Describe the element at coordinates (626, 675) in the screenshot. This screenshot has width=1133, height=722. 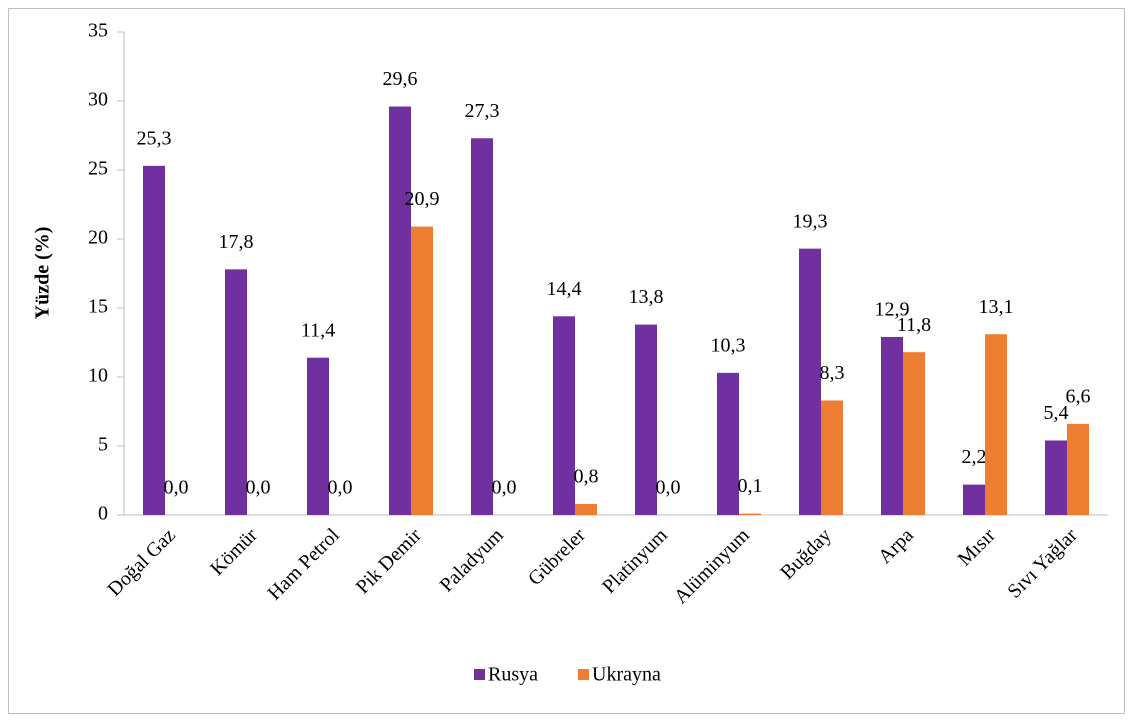
I see `legend-label: Ukrayna` at that location.